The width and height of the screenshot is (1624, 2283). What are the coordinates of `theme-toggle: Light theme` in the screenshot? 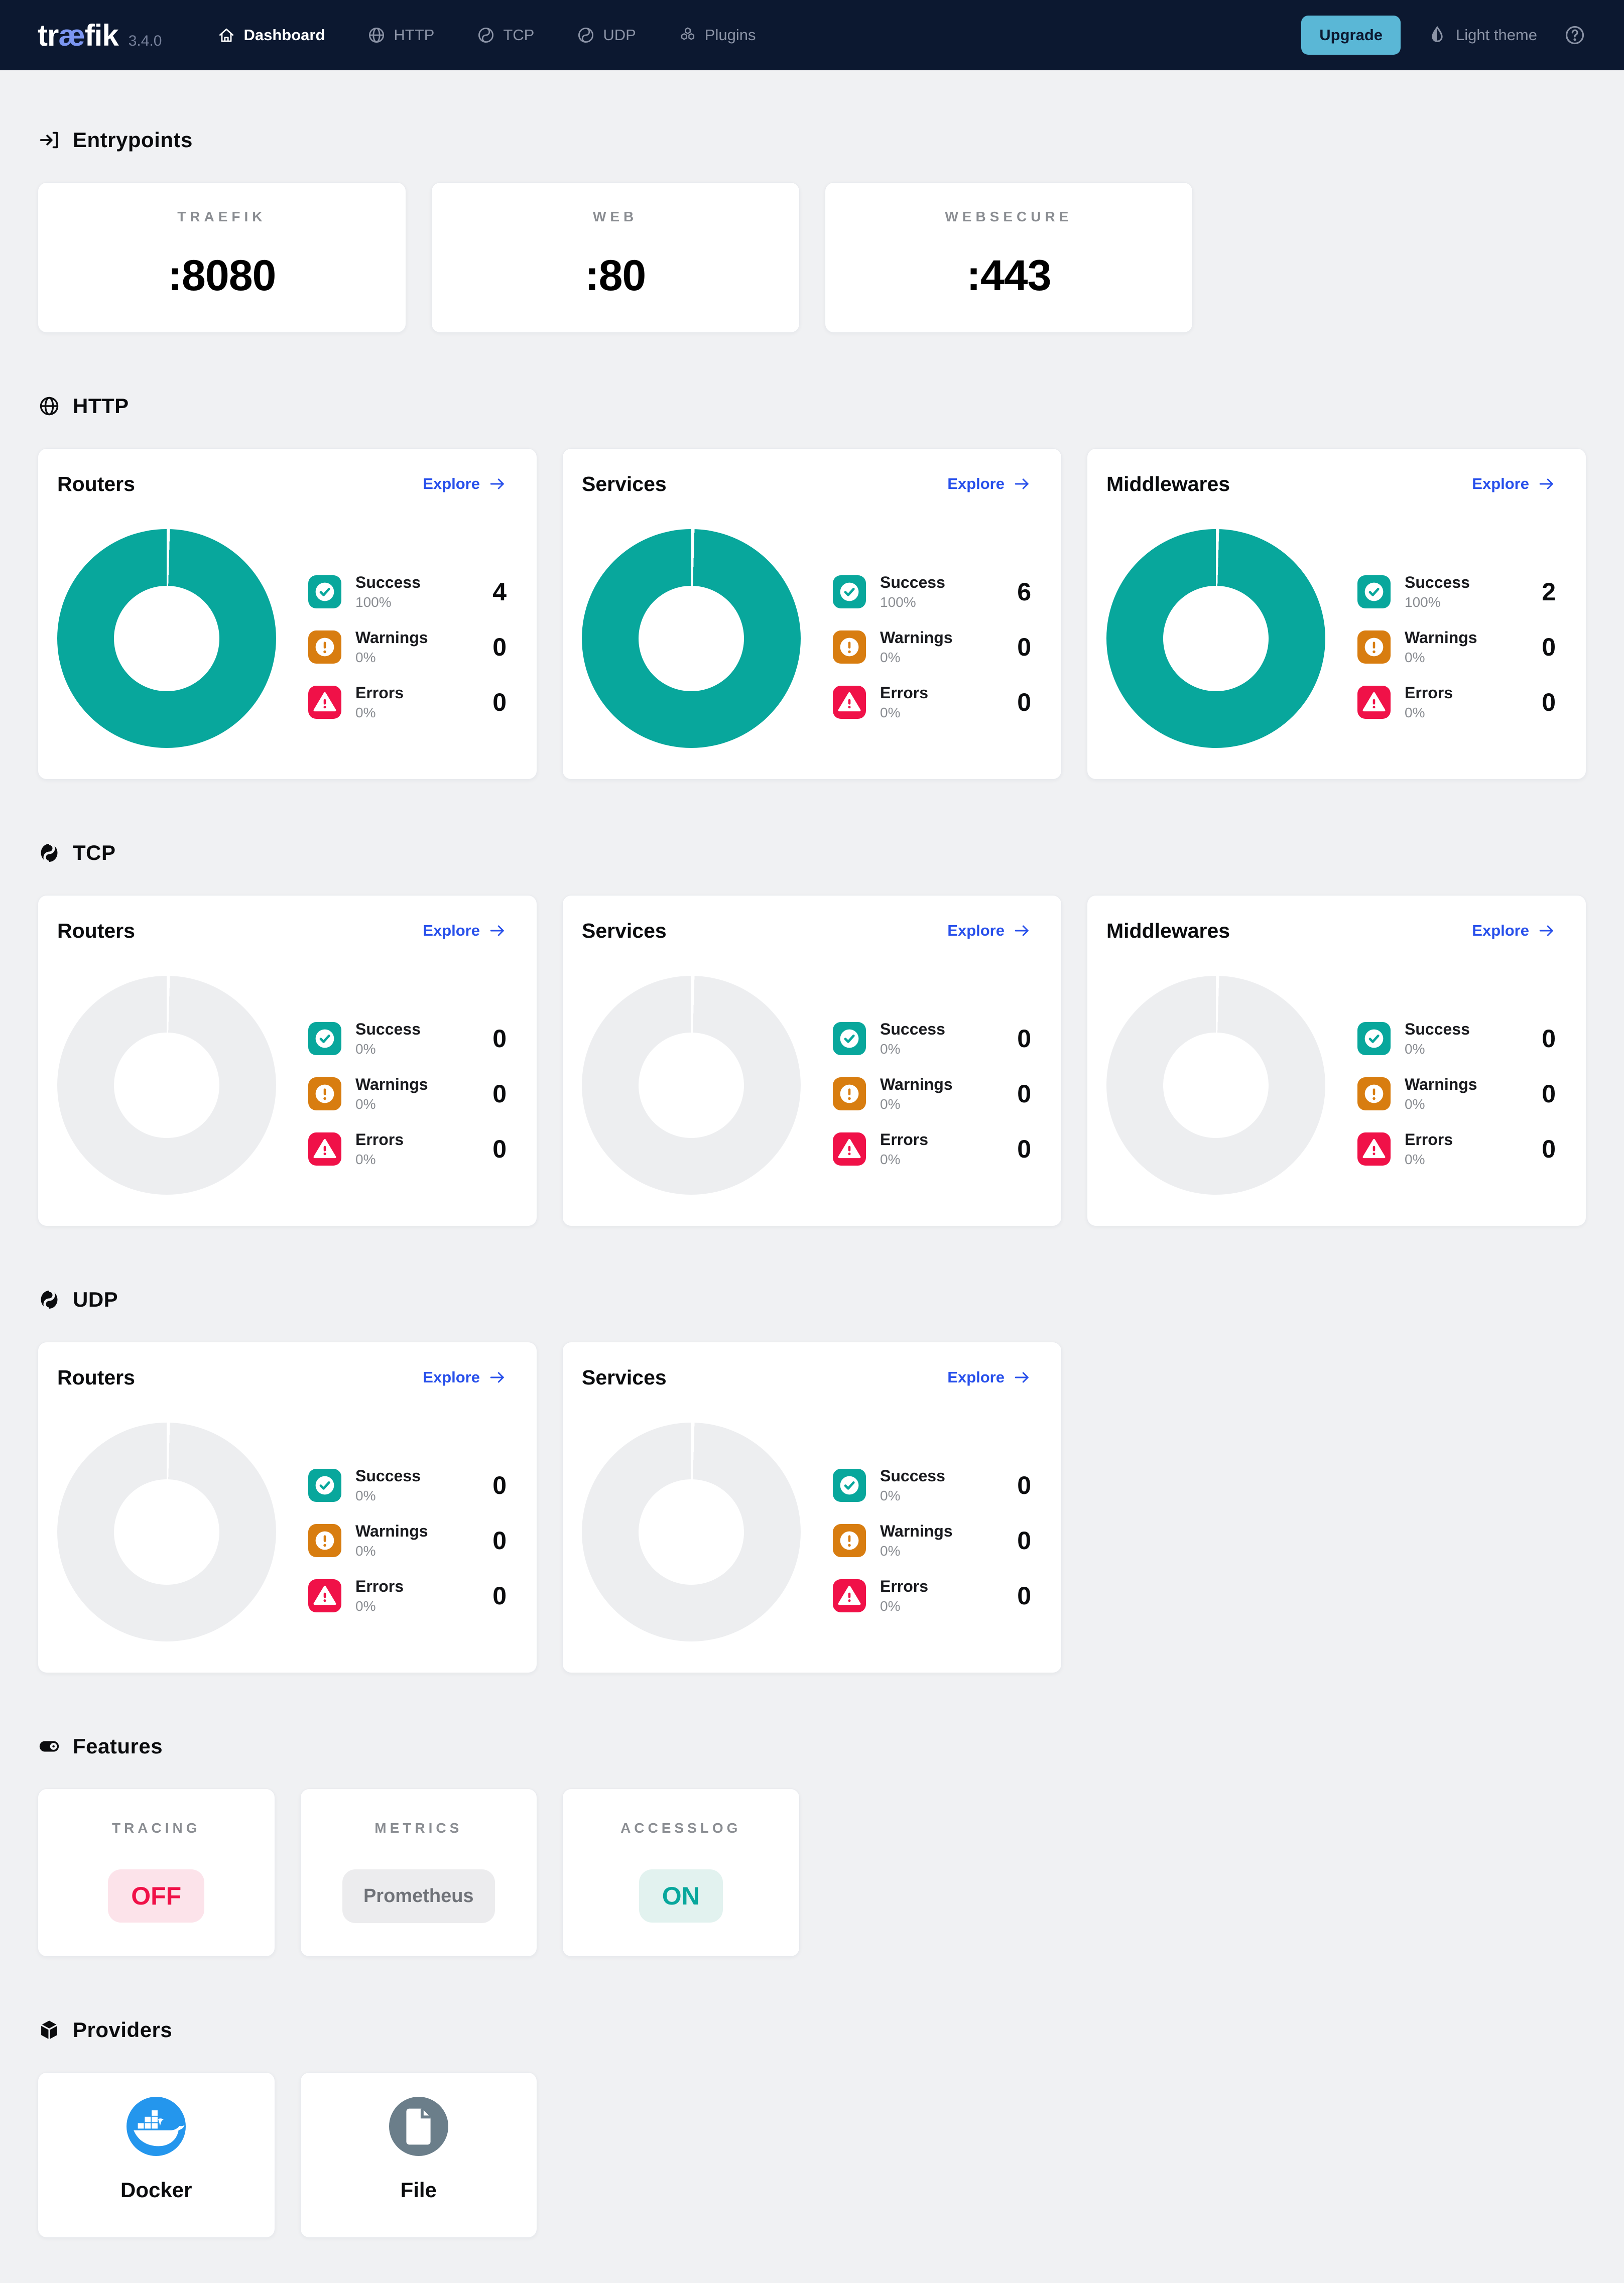 It's located at (1482, 35).